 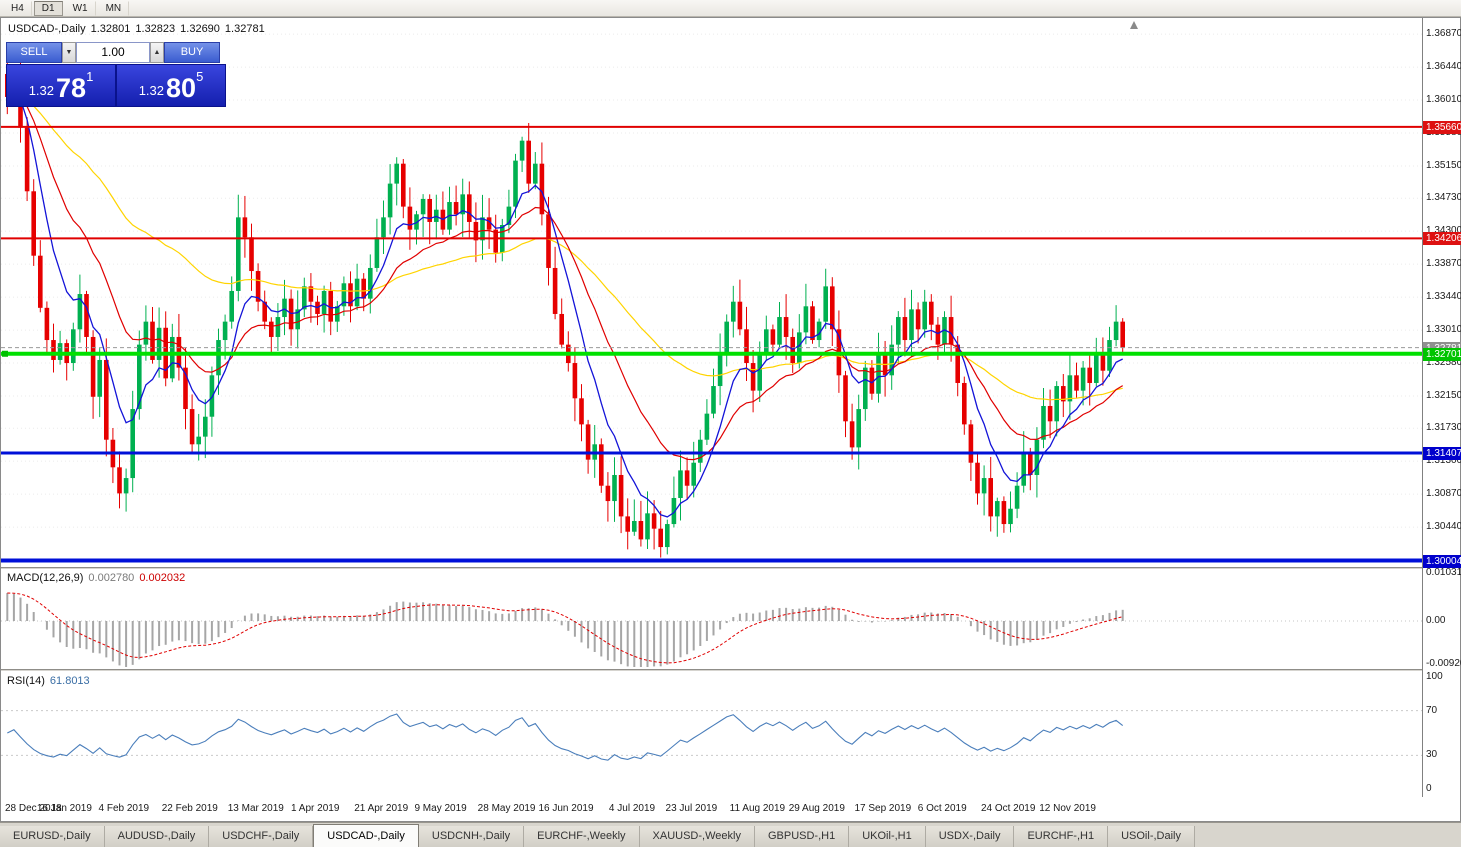 I want to click on rsi-axis-tick: 100, so click(x=1434, y=676).